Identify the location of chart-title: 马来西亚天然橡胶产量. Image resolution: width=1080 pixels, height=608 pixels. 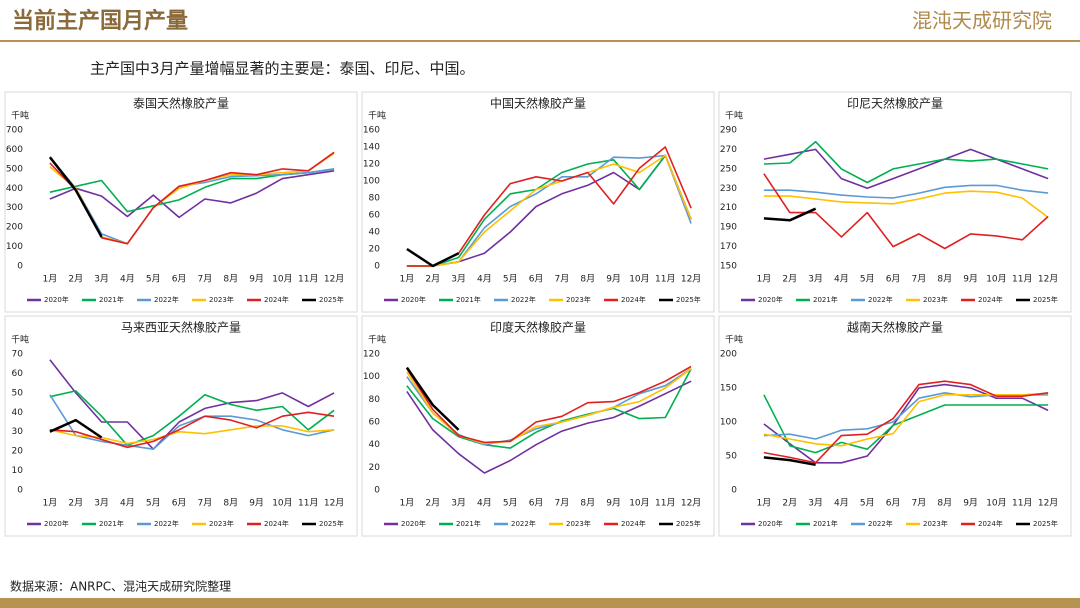
(181, 327).